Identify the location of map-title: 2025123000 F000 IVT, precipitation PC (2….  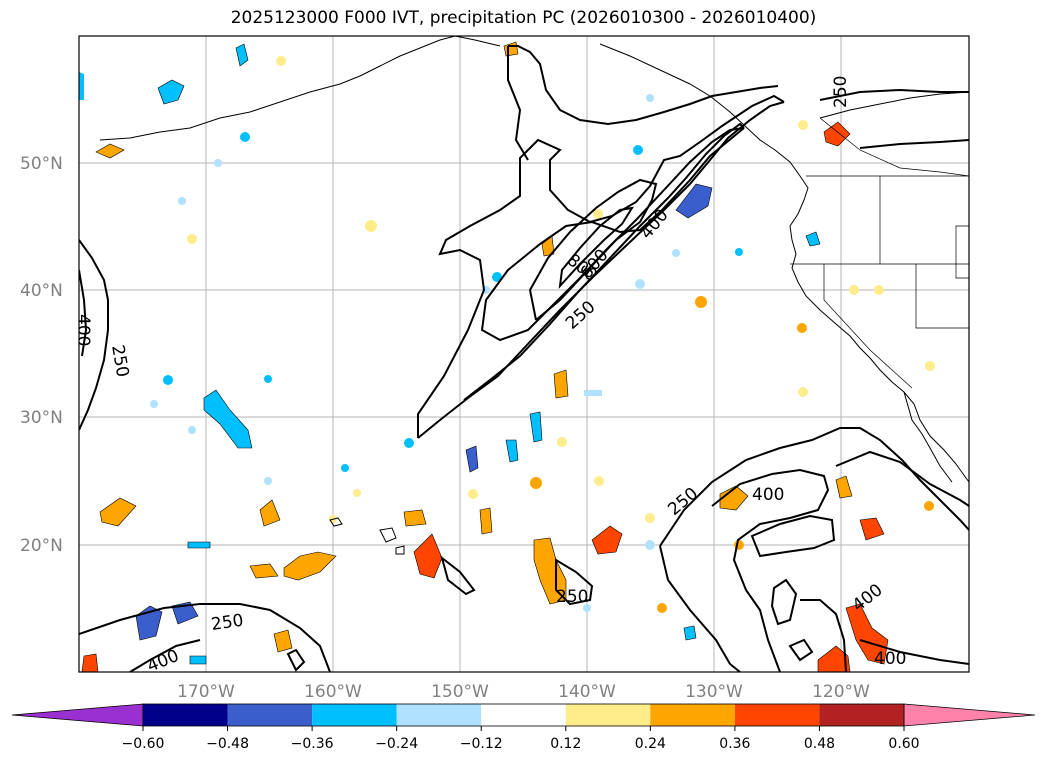
(523, 18).